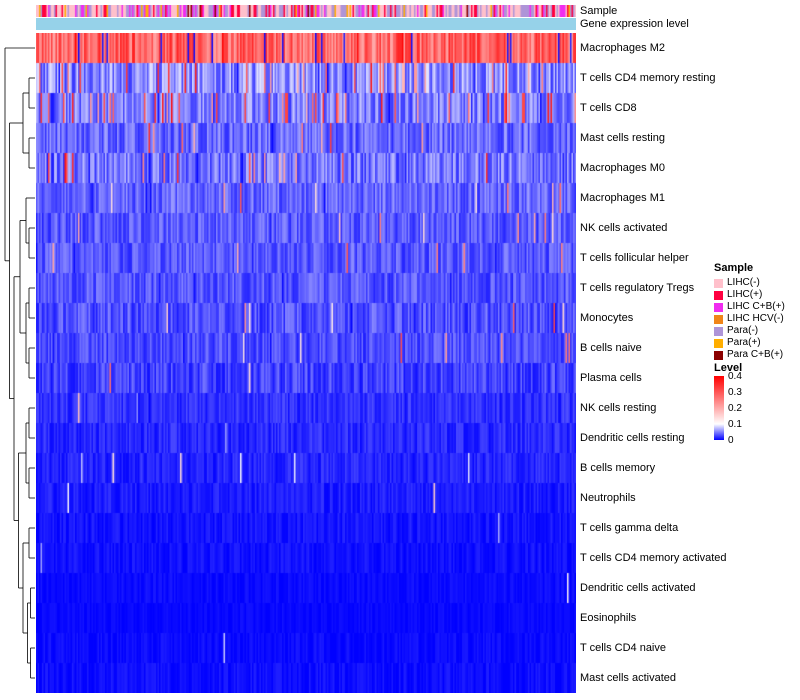  I want to click on row-label: Dendritic cells resting, so click(632, 438).